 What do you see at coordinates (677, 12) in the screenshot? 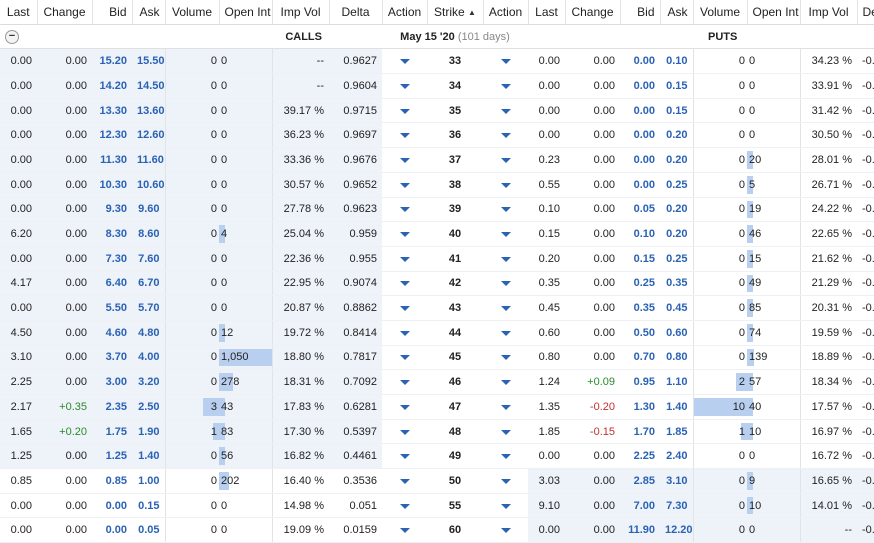
I see `col-header-put-ask: Ask` at bounding box center [677, 12].